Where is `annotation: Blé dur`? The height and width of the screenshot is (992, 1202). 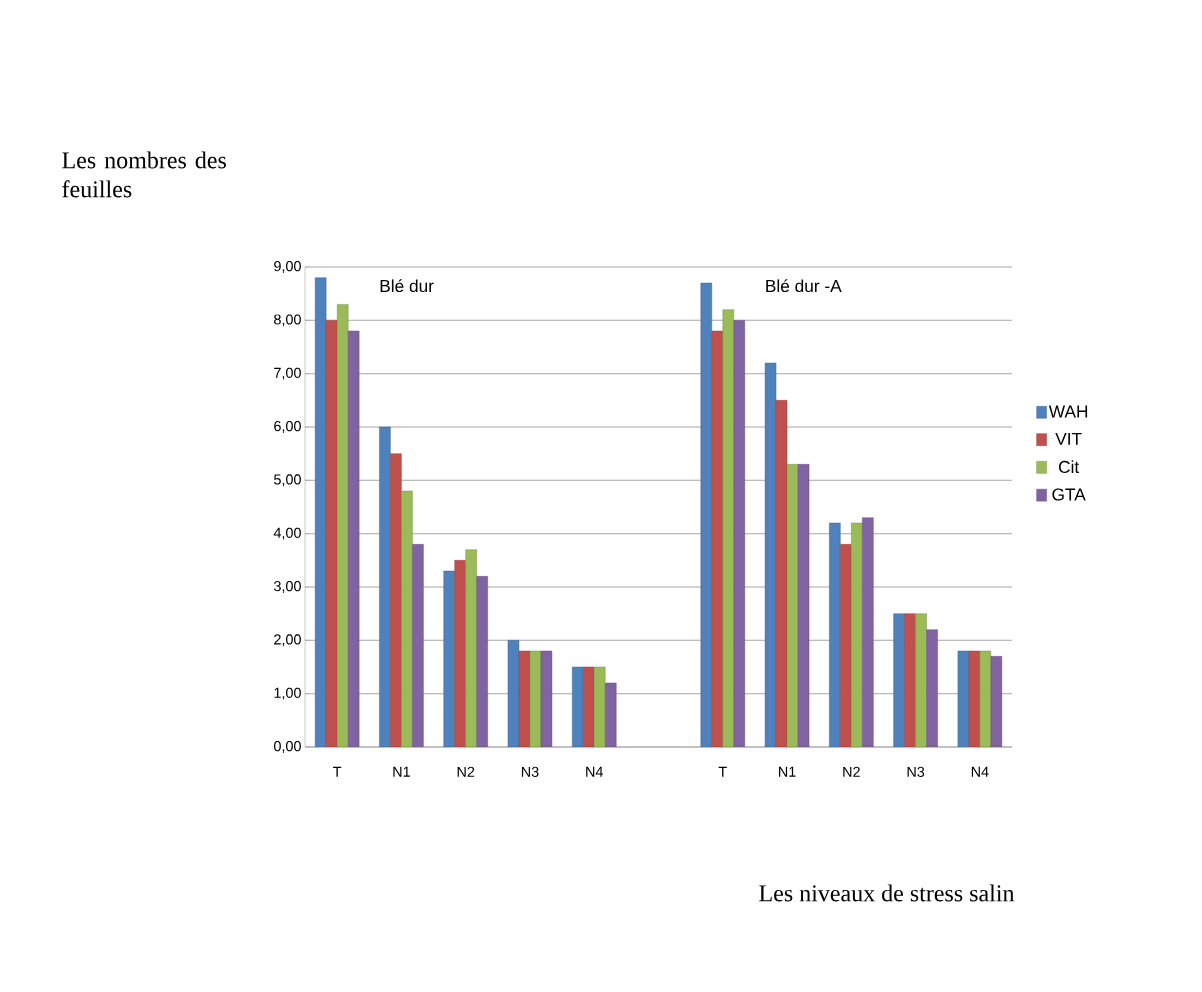
annotation: Blé dur is located at coordinates (407, 286).